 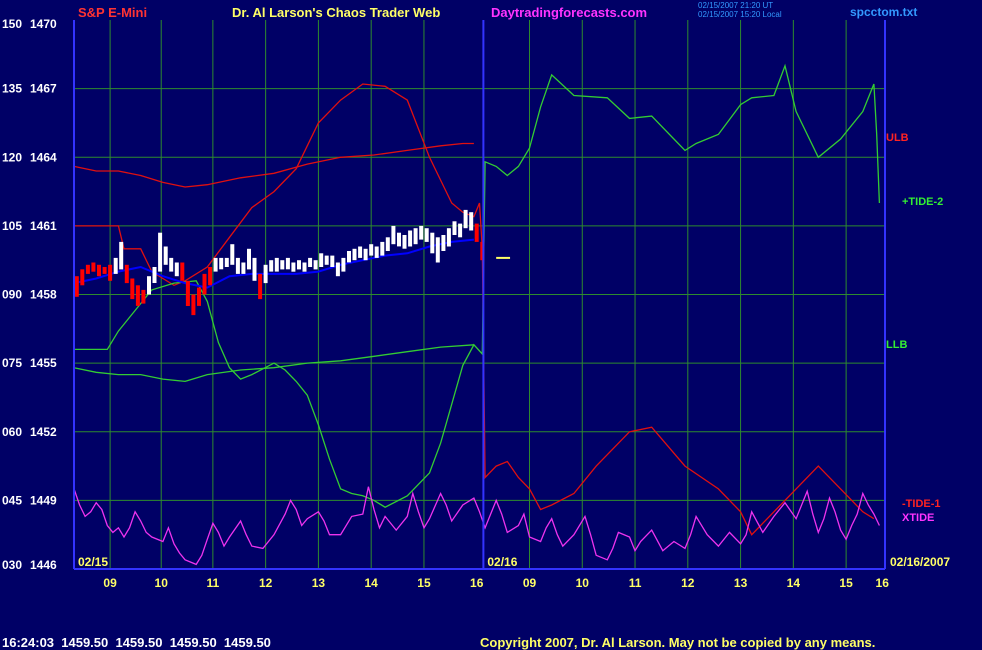 I want to click on x-tick-label: 14, so click(x=794, y=583).